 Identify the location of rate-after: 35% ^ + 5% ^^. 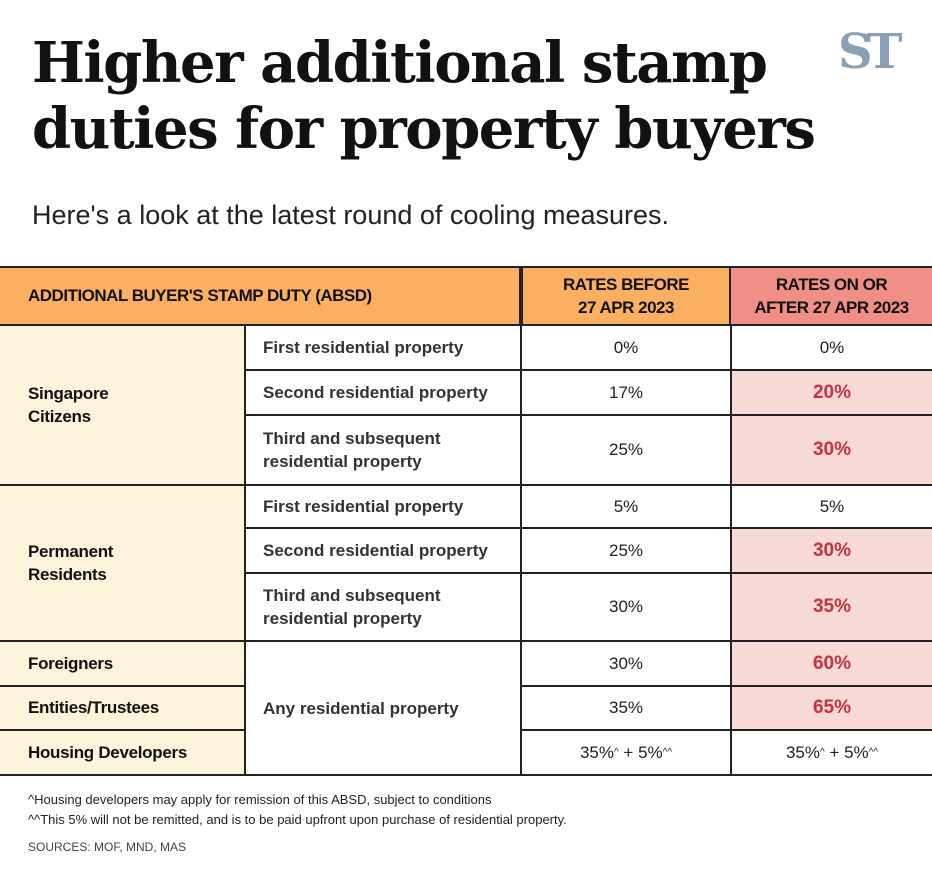
(832, 753).